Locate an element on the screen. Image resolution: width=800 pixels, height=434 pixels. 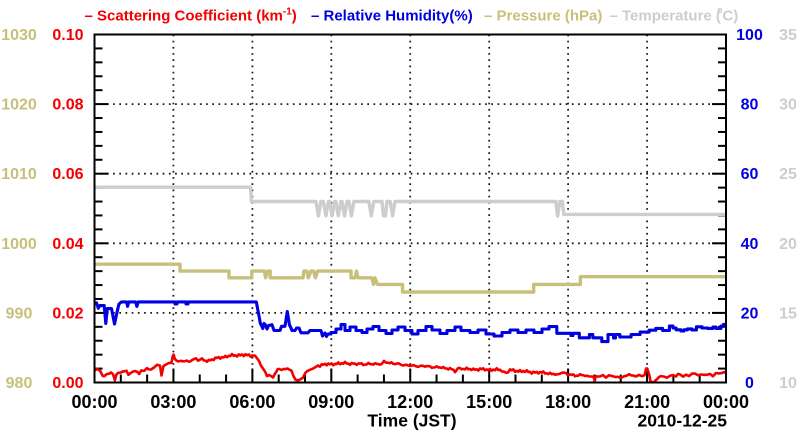
svg-text: 06:00 is located at coordinates (252, 402).